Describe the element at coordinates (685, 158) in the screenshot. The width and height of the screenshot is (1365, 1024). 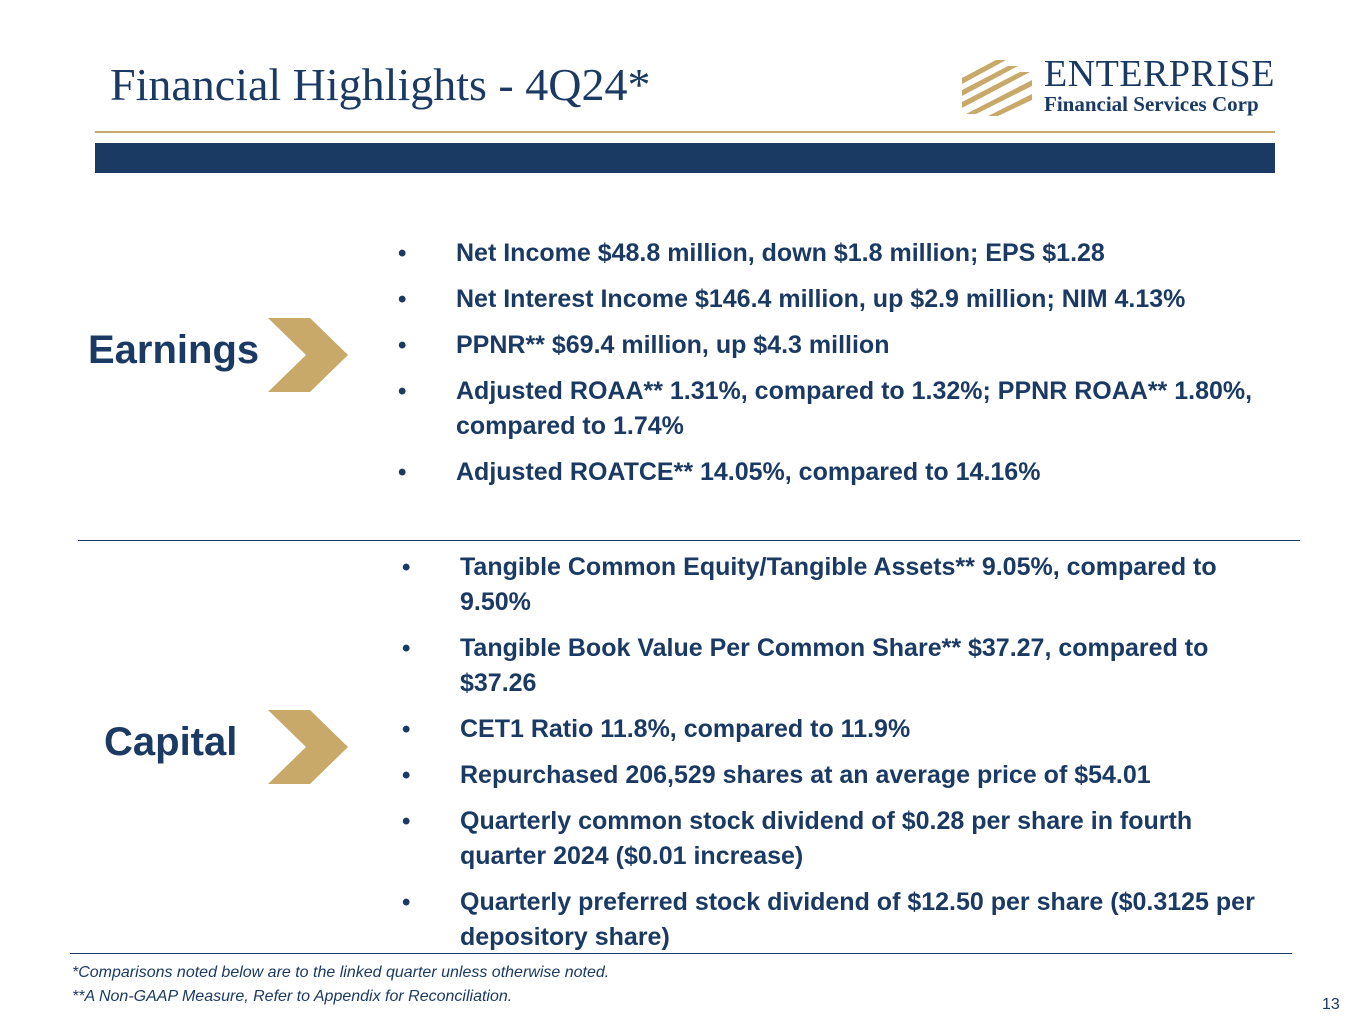
I see `header-bar` at that location.